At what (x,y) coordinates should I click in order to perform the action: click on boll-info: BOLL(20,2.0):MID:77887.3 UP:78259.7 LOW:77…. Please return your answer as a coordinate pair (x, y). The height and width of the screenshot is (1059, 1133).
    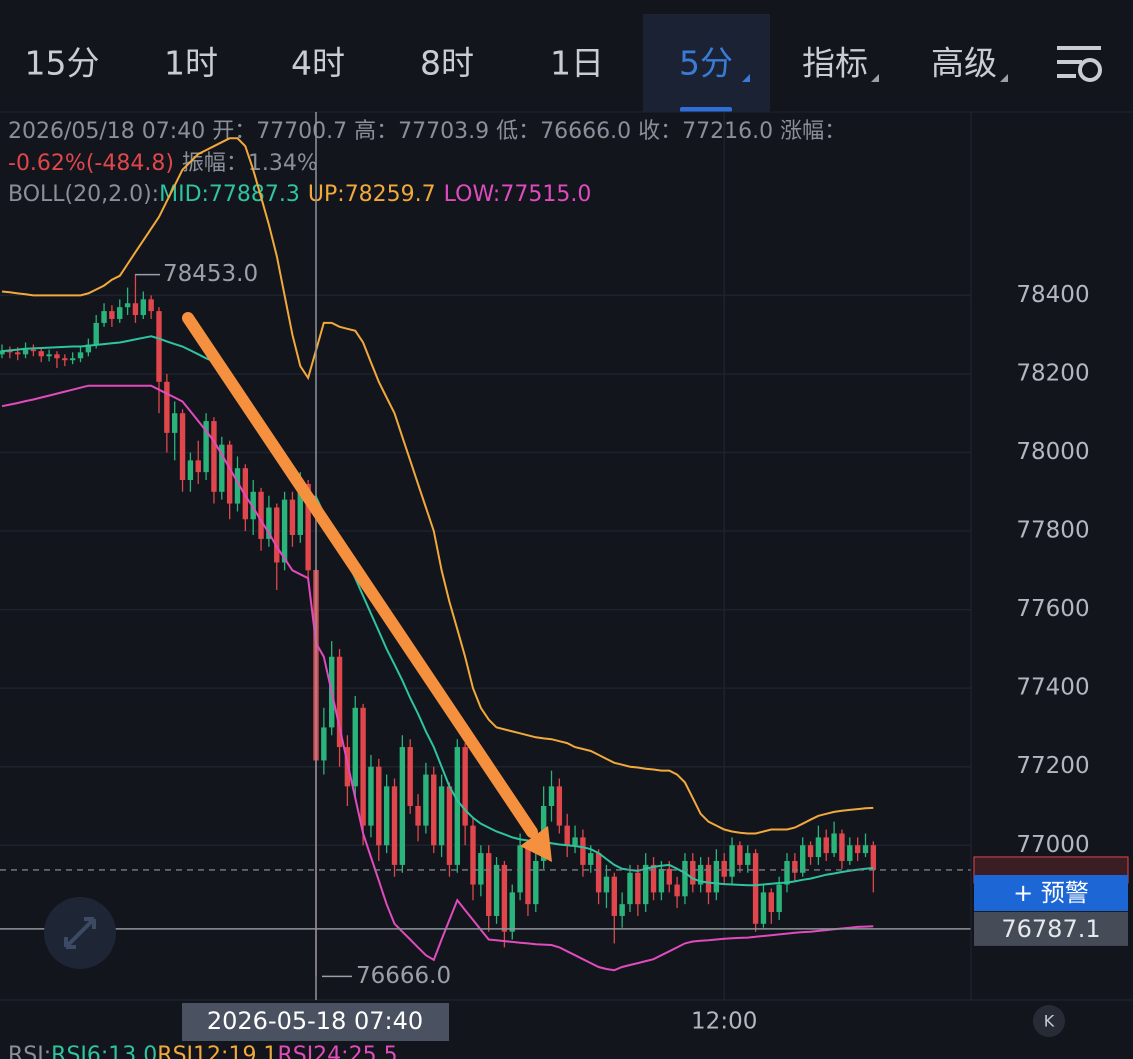
    Looking at the image, I should click on (299, 194).